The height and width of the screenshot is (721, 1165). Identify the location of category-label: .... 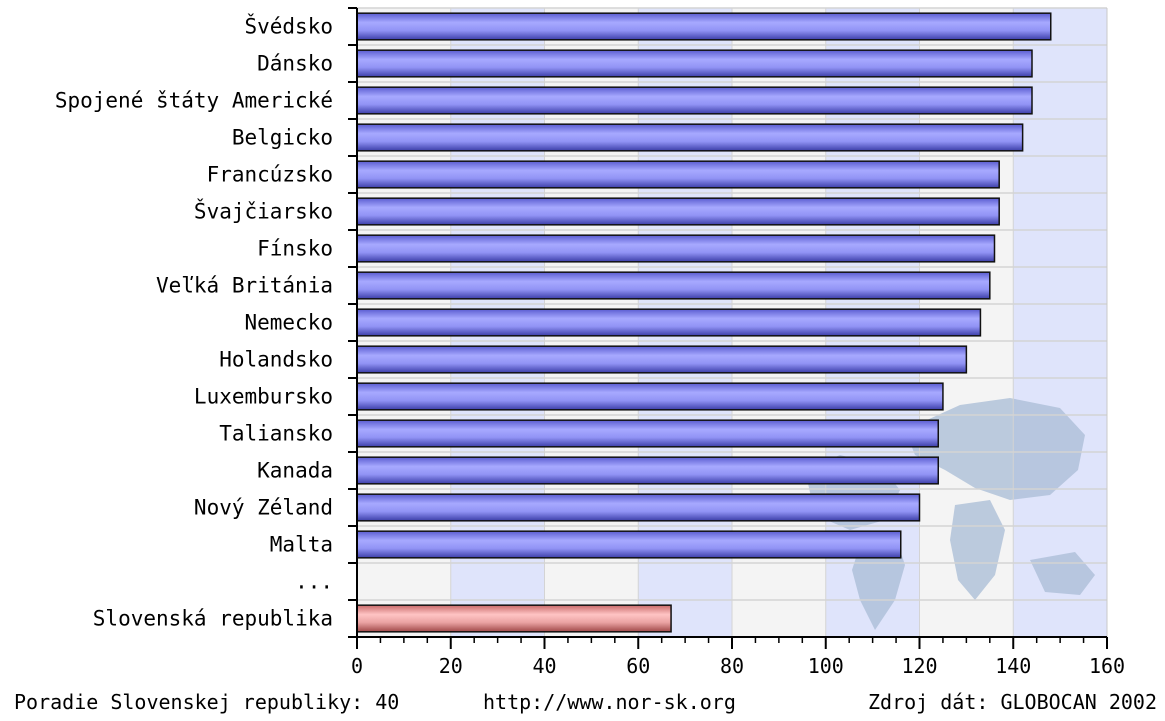
(314, 582).